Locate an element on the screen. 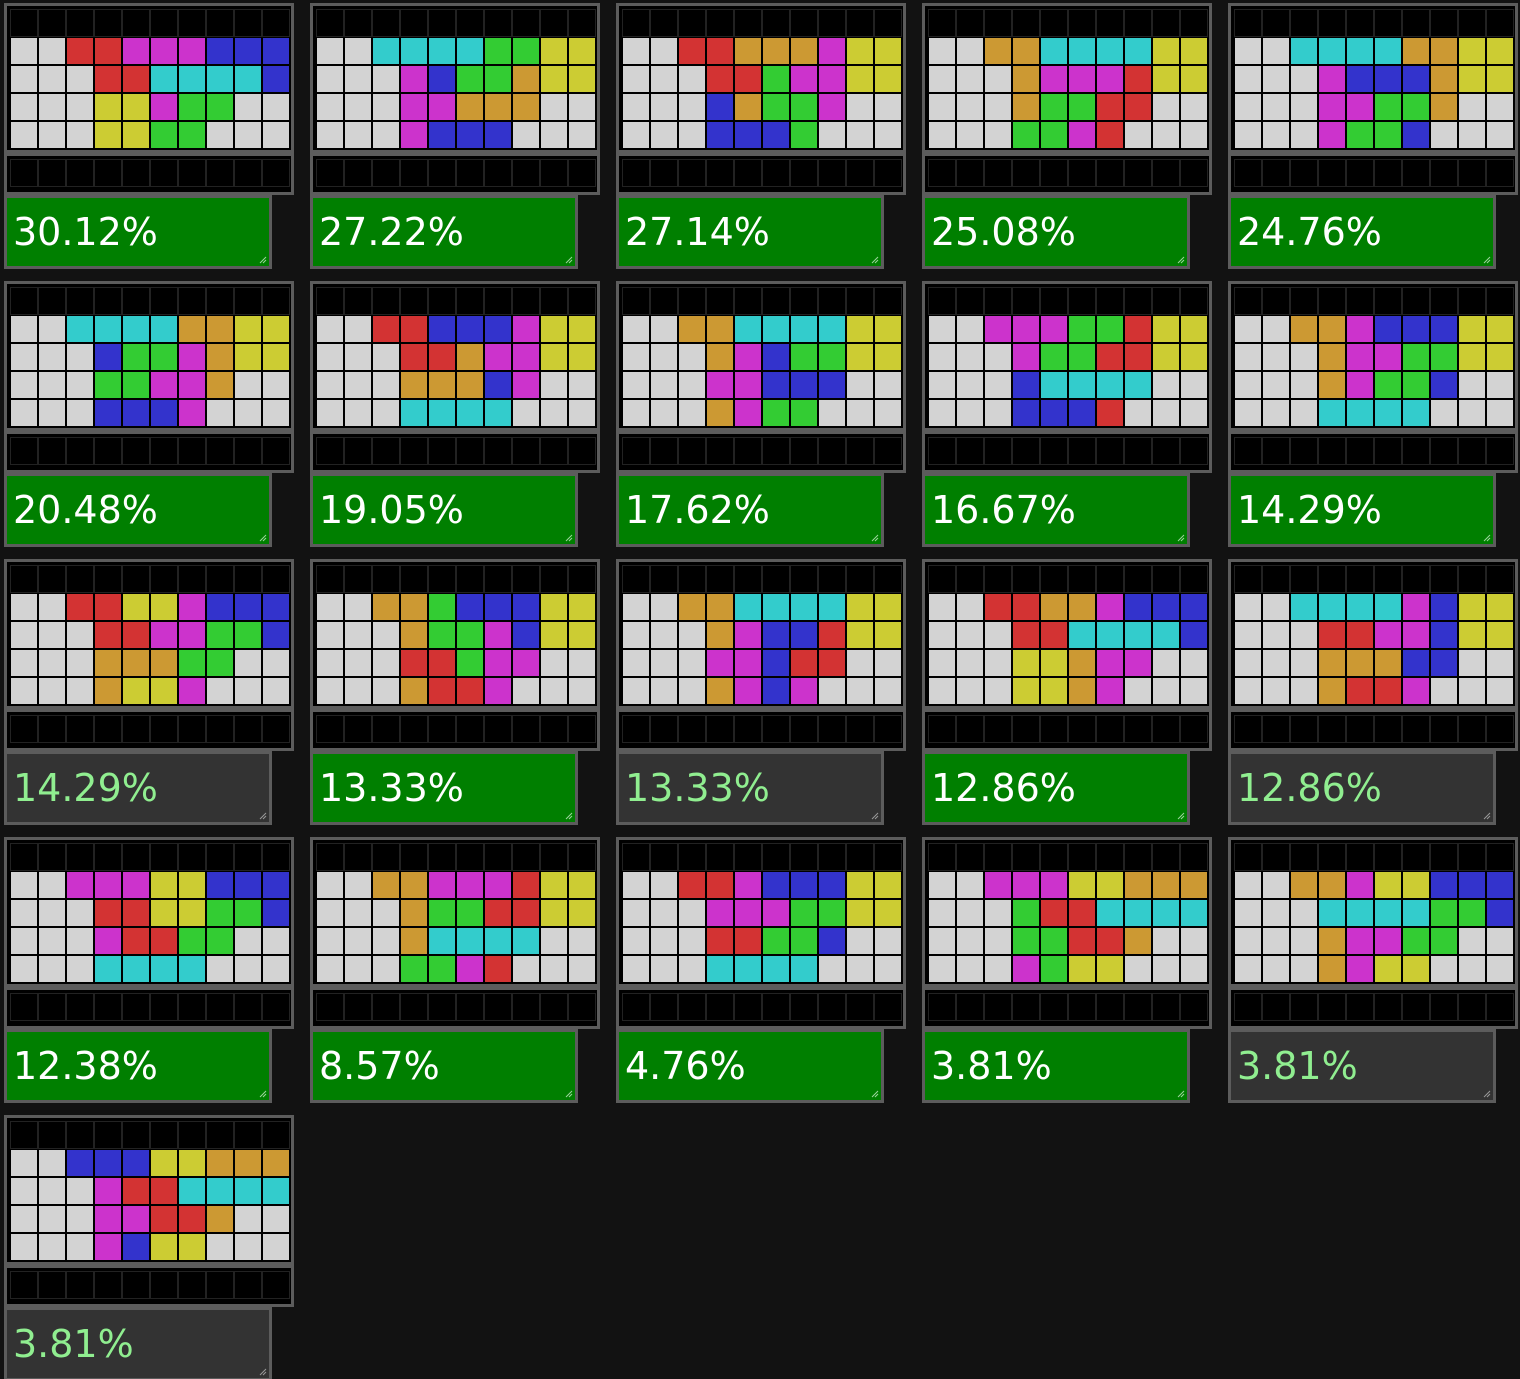 This screenshot has height=1379, width=1520. percentage-button: 20.48% is located at coordinates (138, 510).